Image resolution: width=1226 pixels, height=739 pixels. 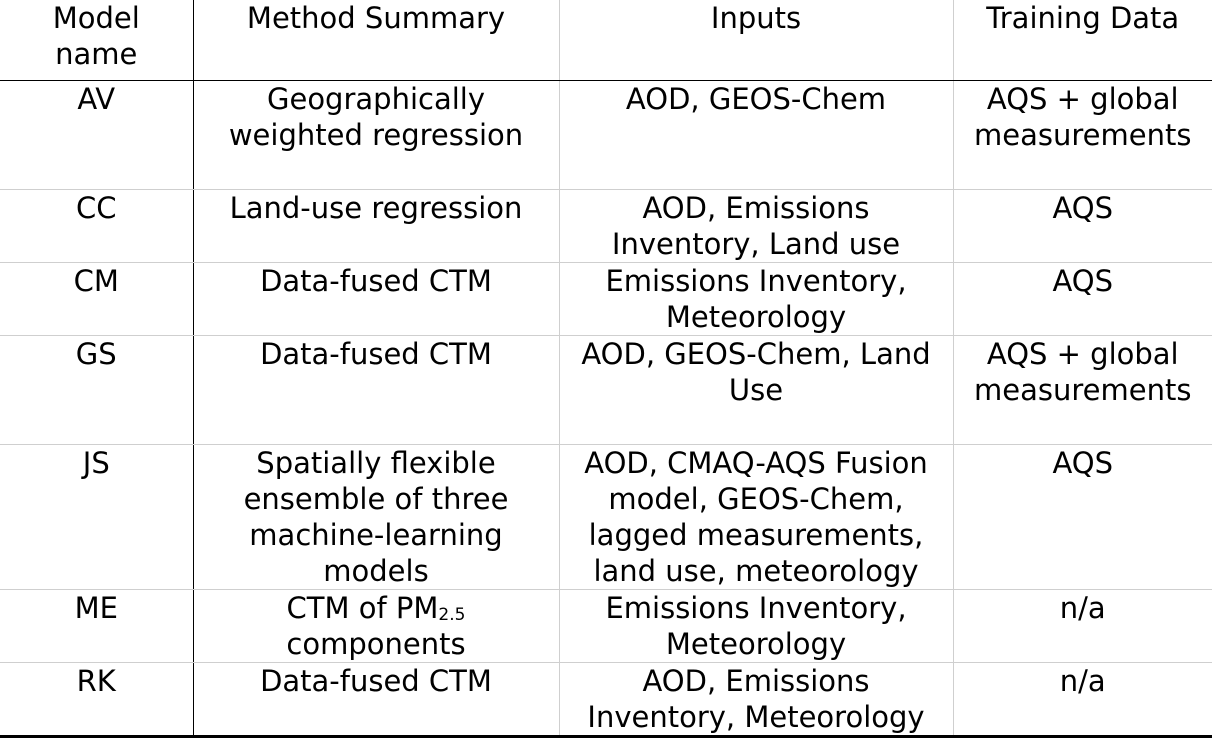 I want to click on header-inputs: Inputs, so click(x=756, y=40).